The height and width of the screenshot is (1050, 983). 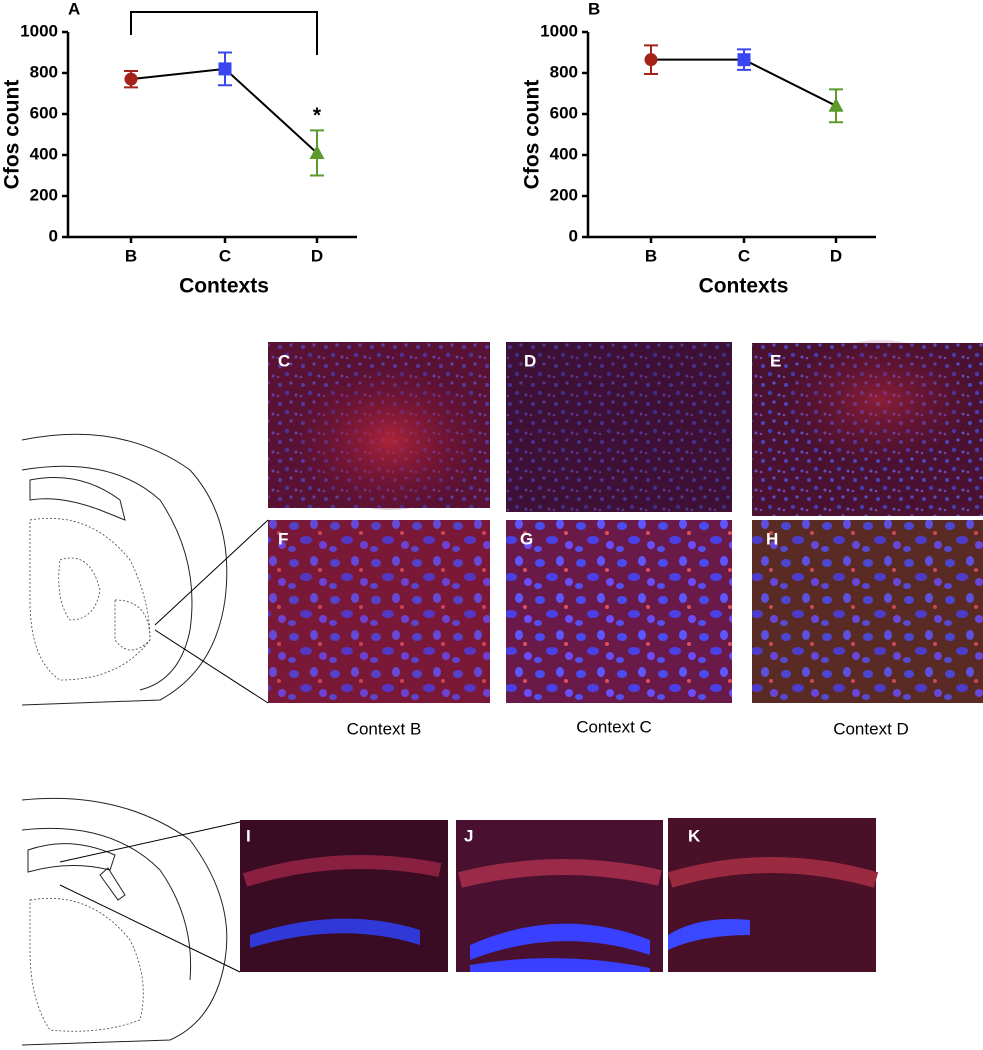 What do you see at coordinates (468, 835) in the screenshot?
I see `panel-label: J` at bounding box center [468, 835].